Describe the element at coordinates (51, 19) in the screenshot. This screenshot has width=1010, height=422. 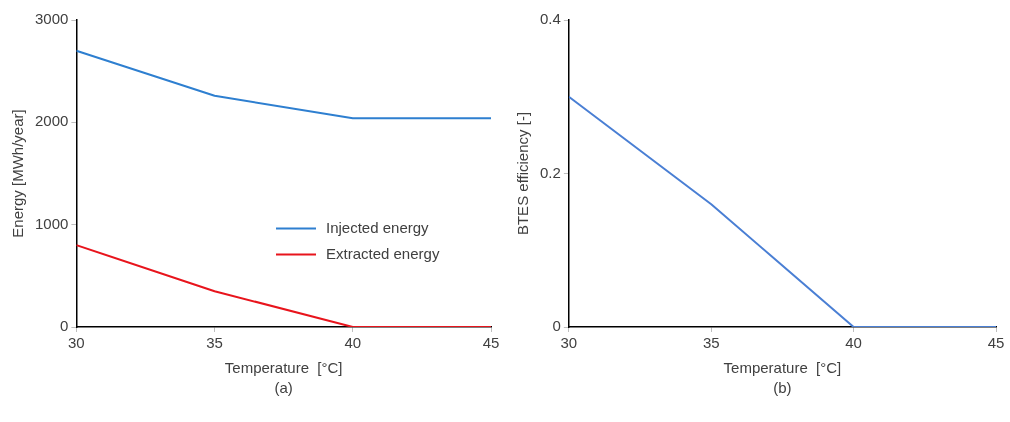
I see `y-tick-label: 3000` at that location.